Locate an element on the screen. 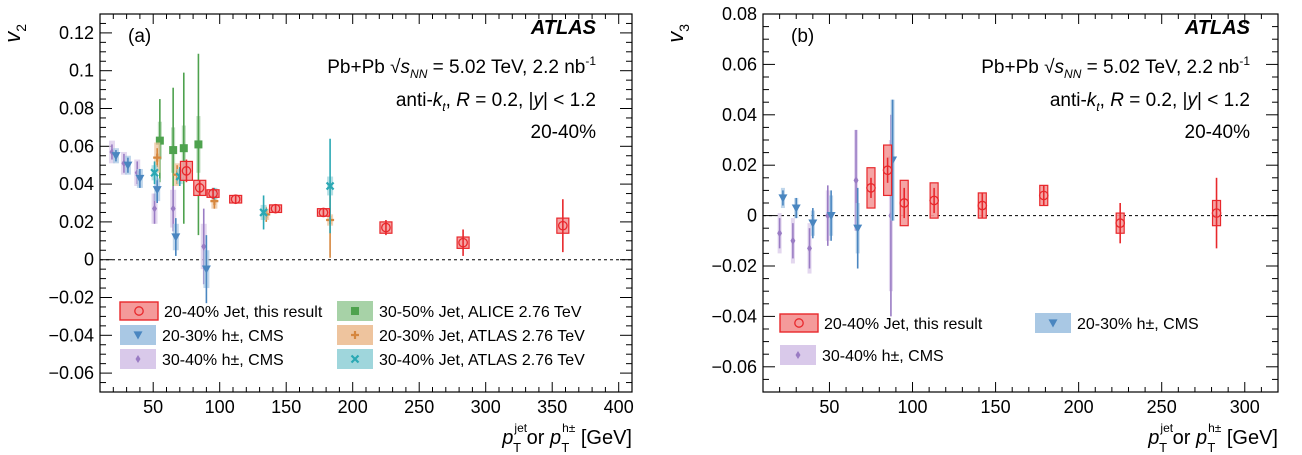  series-alice is located at coordinates (179, 144).